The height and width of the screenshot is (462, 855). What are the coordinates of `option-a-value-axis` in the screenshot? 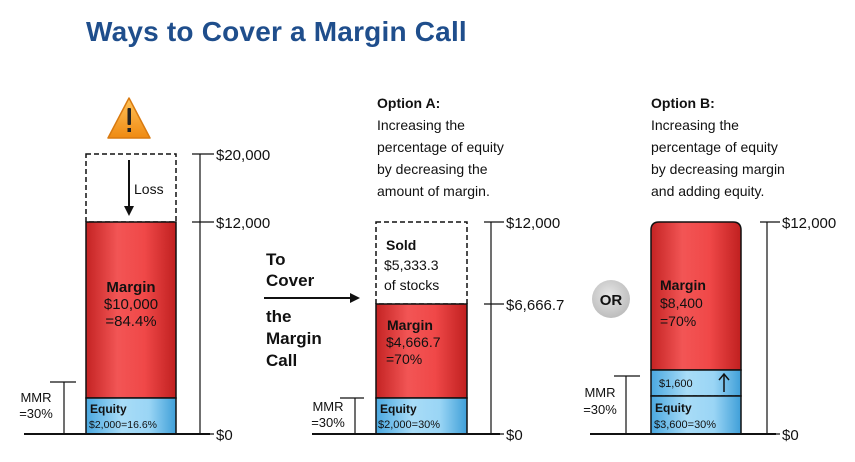 It's located at (494, 328).